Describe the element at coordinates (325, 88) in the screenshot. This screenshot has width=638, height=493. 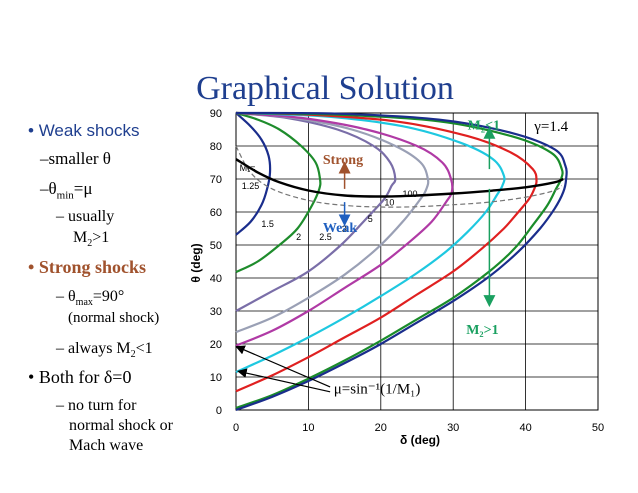
I see `slide-title: Graphical Solution` at that location.